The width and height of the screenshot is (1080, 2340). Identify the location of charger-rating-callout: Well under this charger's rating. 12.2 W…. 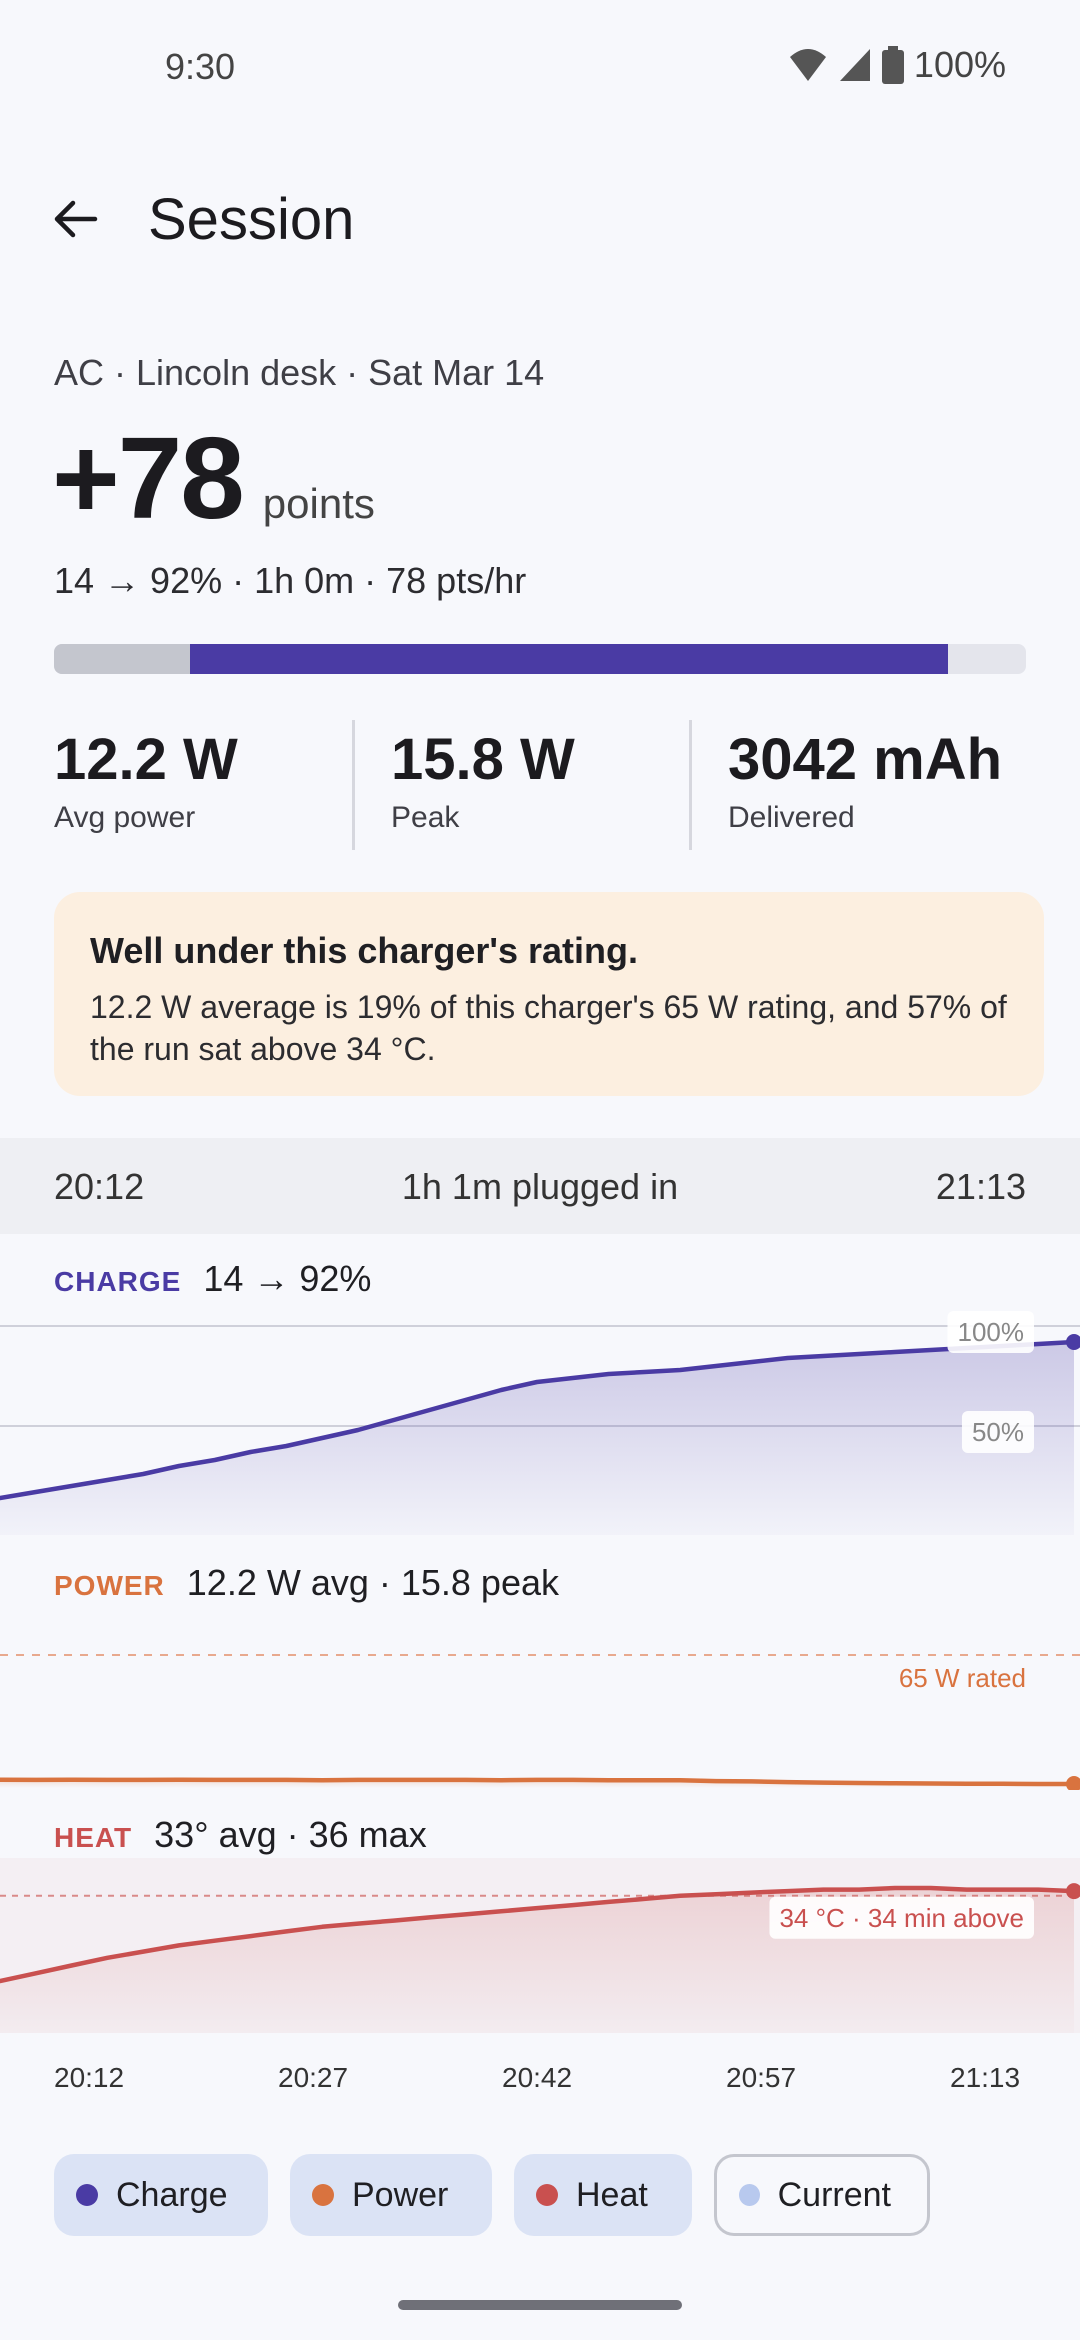
(549, 994).